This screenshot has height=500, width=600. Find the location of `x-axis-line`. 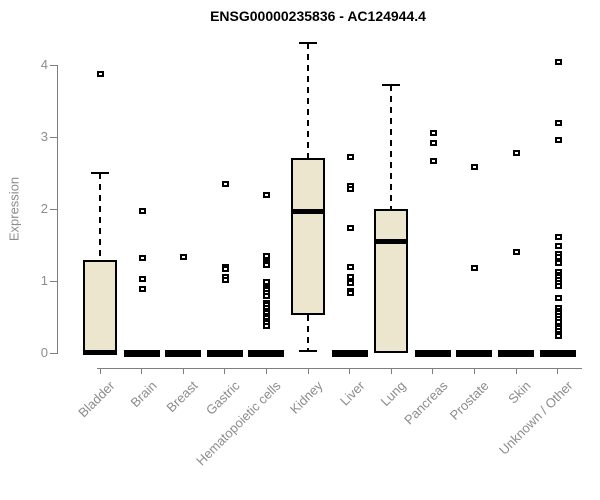

x-axis-line is located at coordinates (339, 368).